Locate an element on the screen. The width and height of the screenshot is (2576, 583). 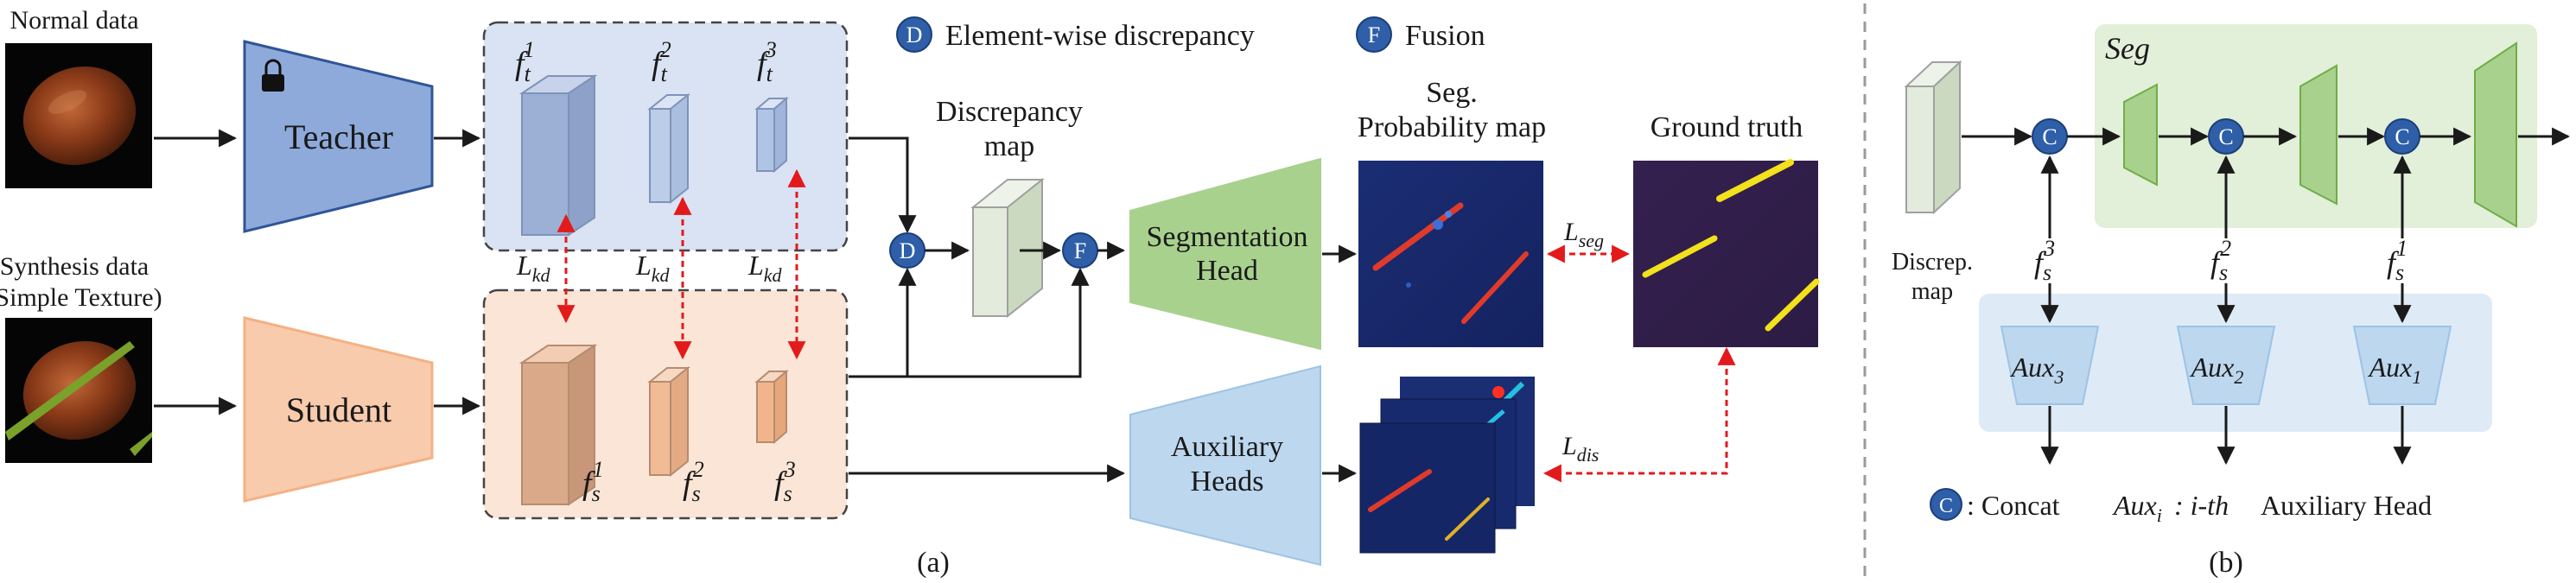
legend-discrepancy: D Element-wise discrepancy is located at coordinates (1076, 35).